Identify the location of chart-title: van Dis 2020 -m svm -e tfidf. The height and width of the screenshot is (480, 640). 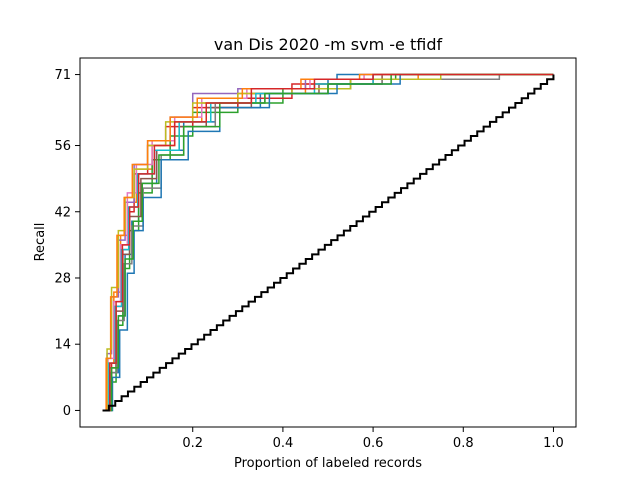
(328, 44).